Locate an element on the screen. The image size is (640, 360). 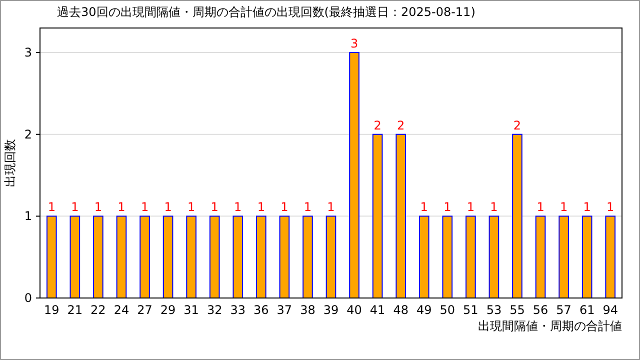
x-tick-label: 56 is located at coordinates (540, 310).